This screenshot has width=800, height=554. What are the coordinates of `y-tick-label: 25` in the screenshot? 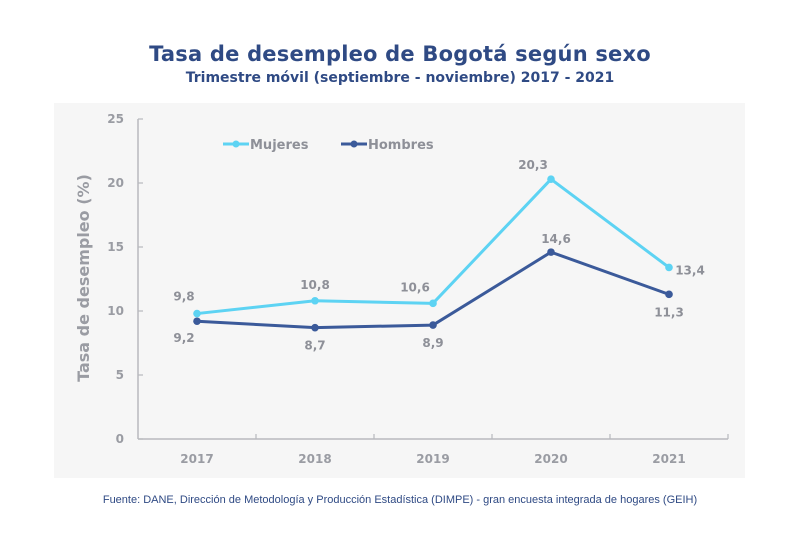 It's located at (115, 119).